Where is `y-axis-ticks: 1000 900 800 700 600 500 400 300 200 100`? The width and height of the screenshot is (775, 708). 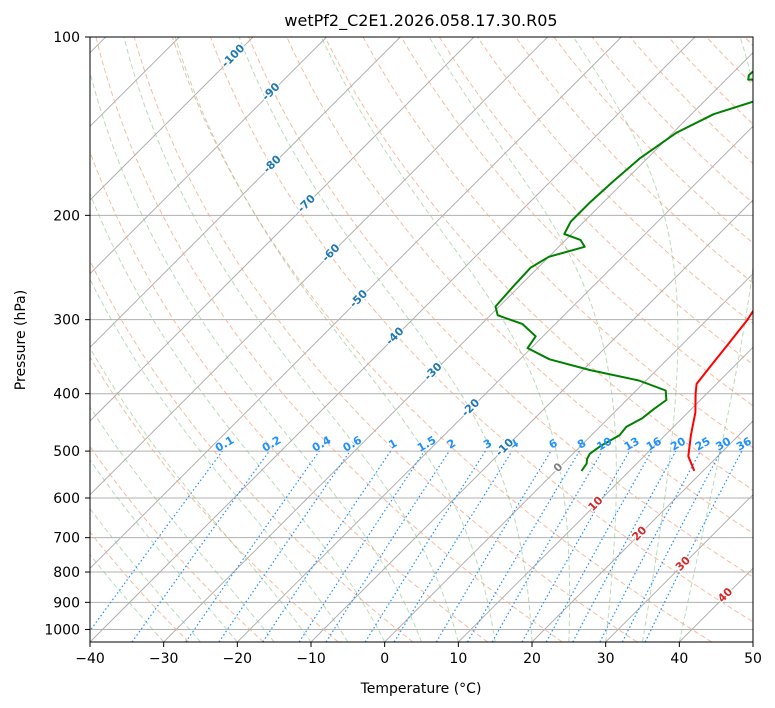 y-axis-ticks: 1000 900 800 700 600 500 400 300 200 100 is located at coordinates (67, 334).